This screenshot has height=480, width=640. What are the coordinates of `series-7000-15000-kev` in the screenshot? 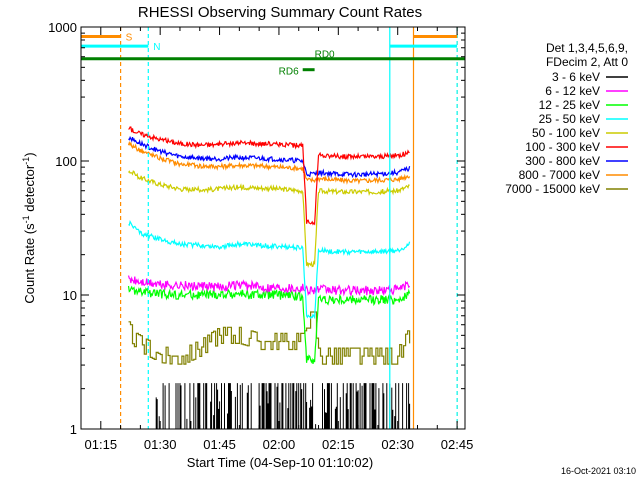 It's located at (269, 338).